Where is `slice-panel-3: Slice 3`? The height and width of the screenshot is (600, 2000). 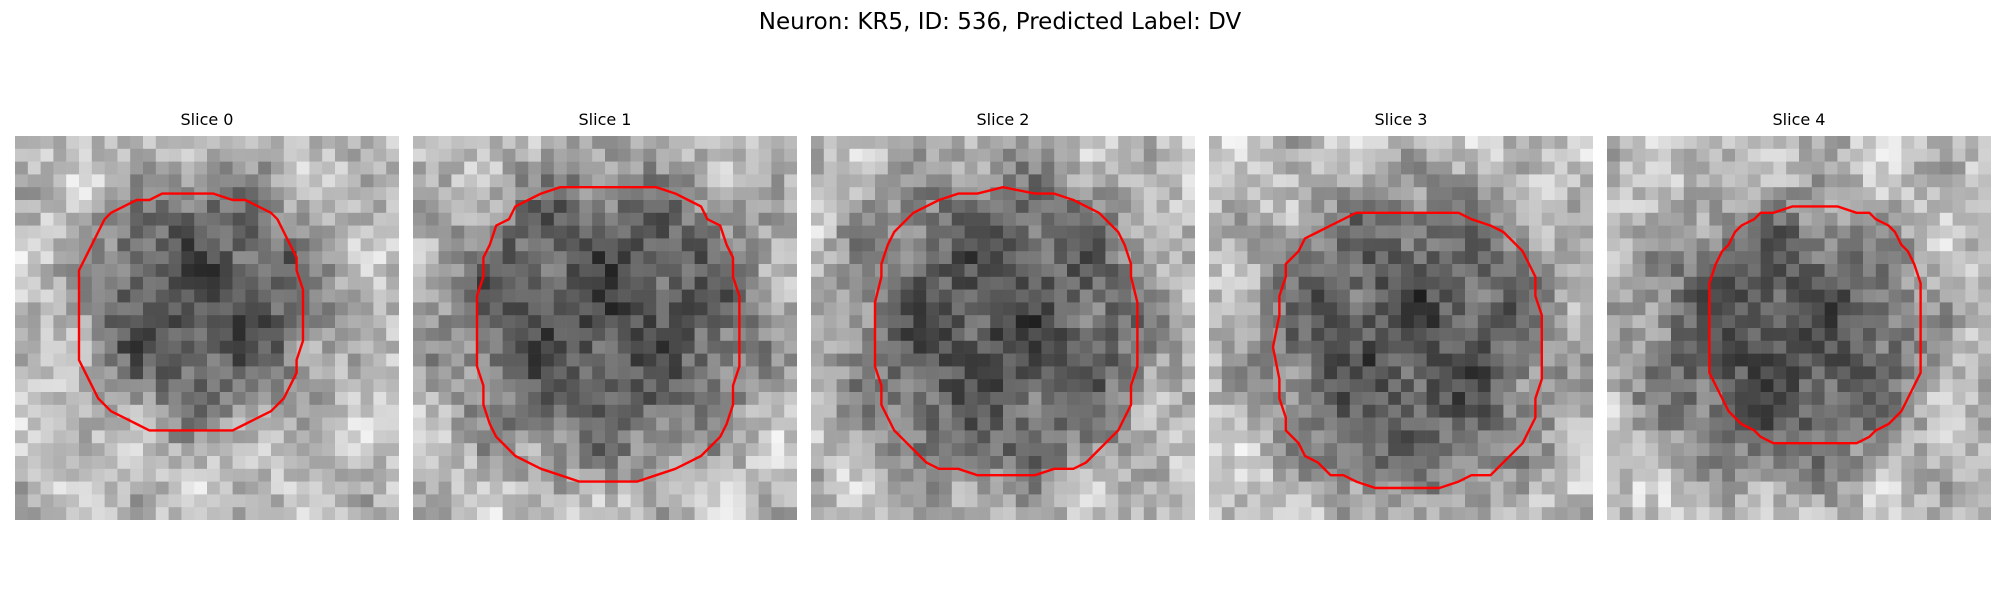
slice-panel-3: Slice 3 is located at coordinates (1401, 314).